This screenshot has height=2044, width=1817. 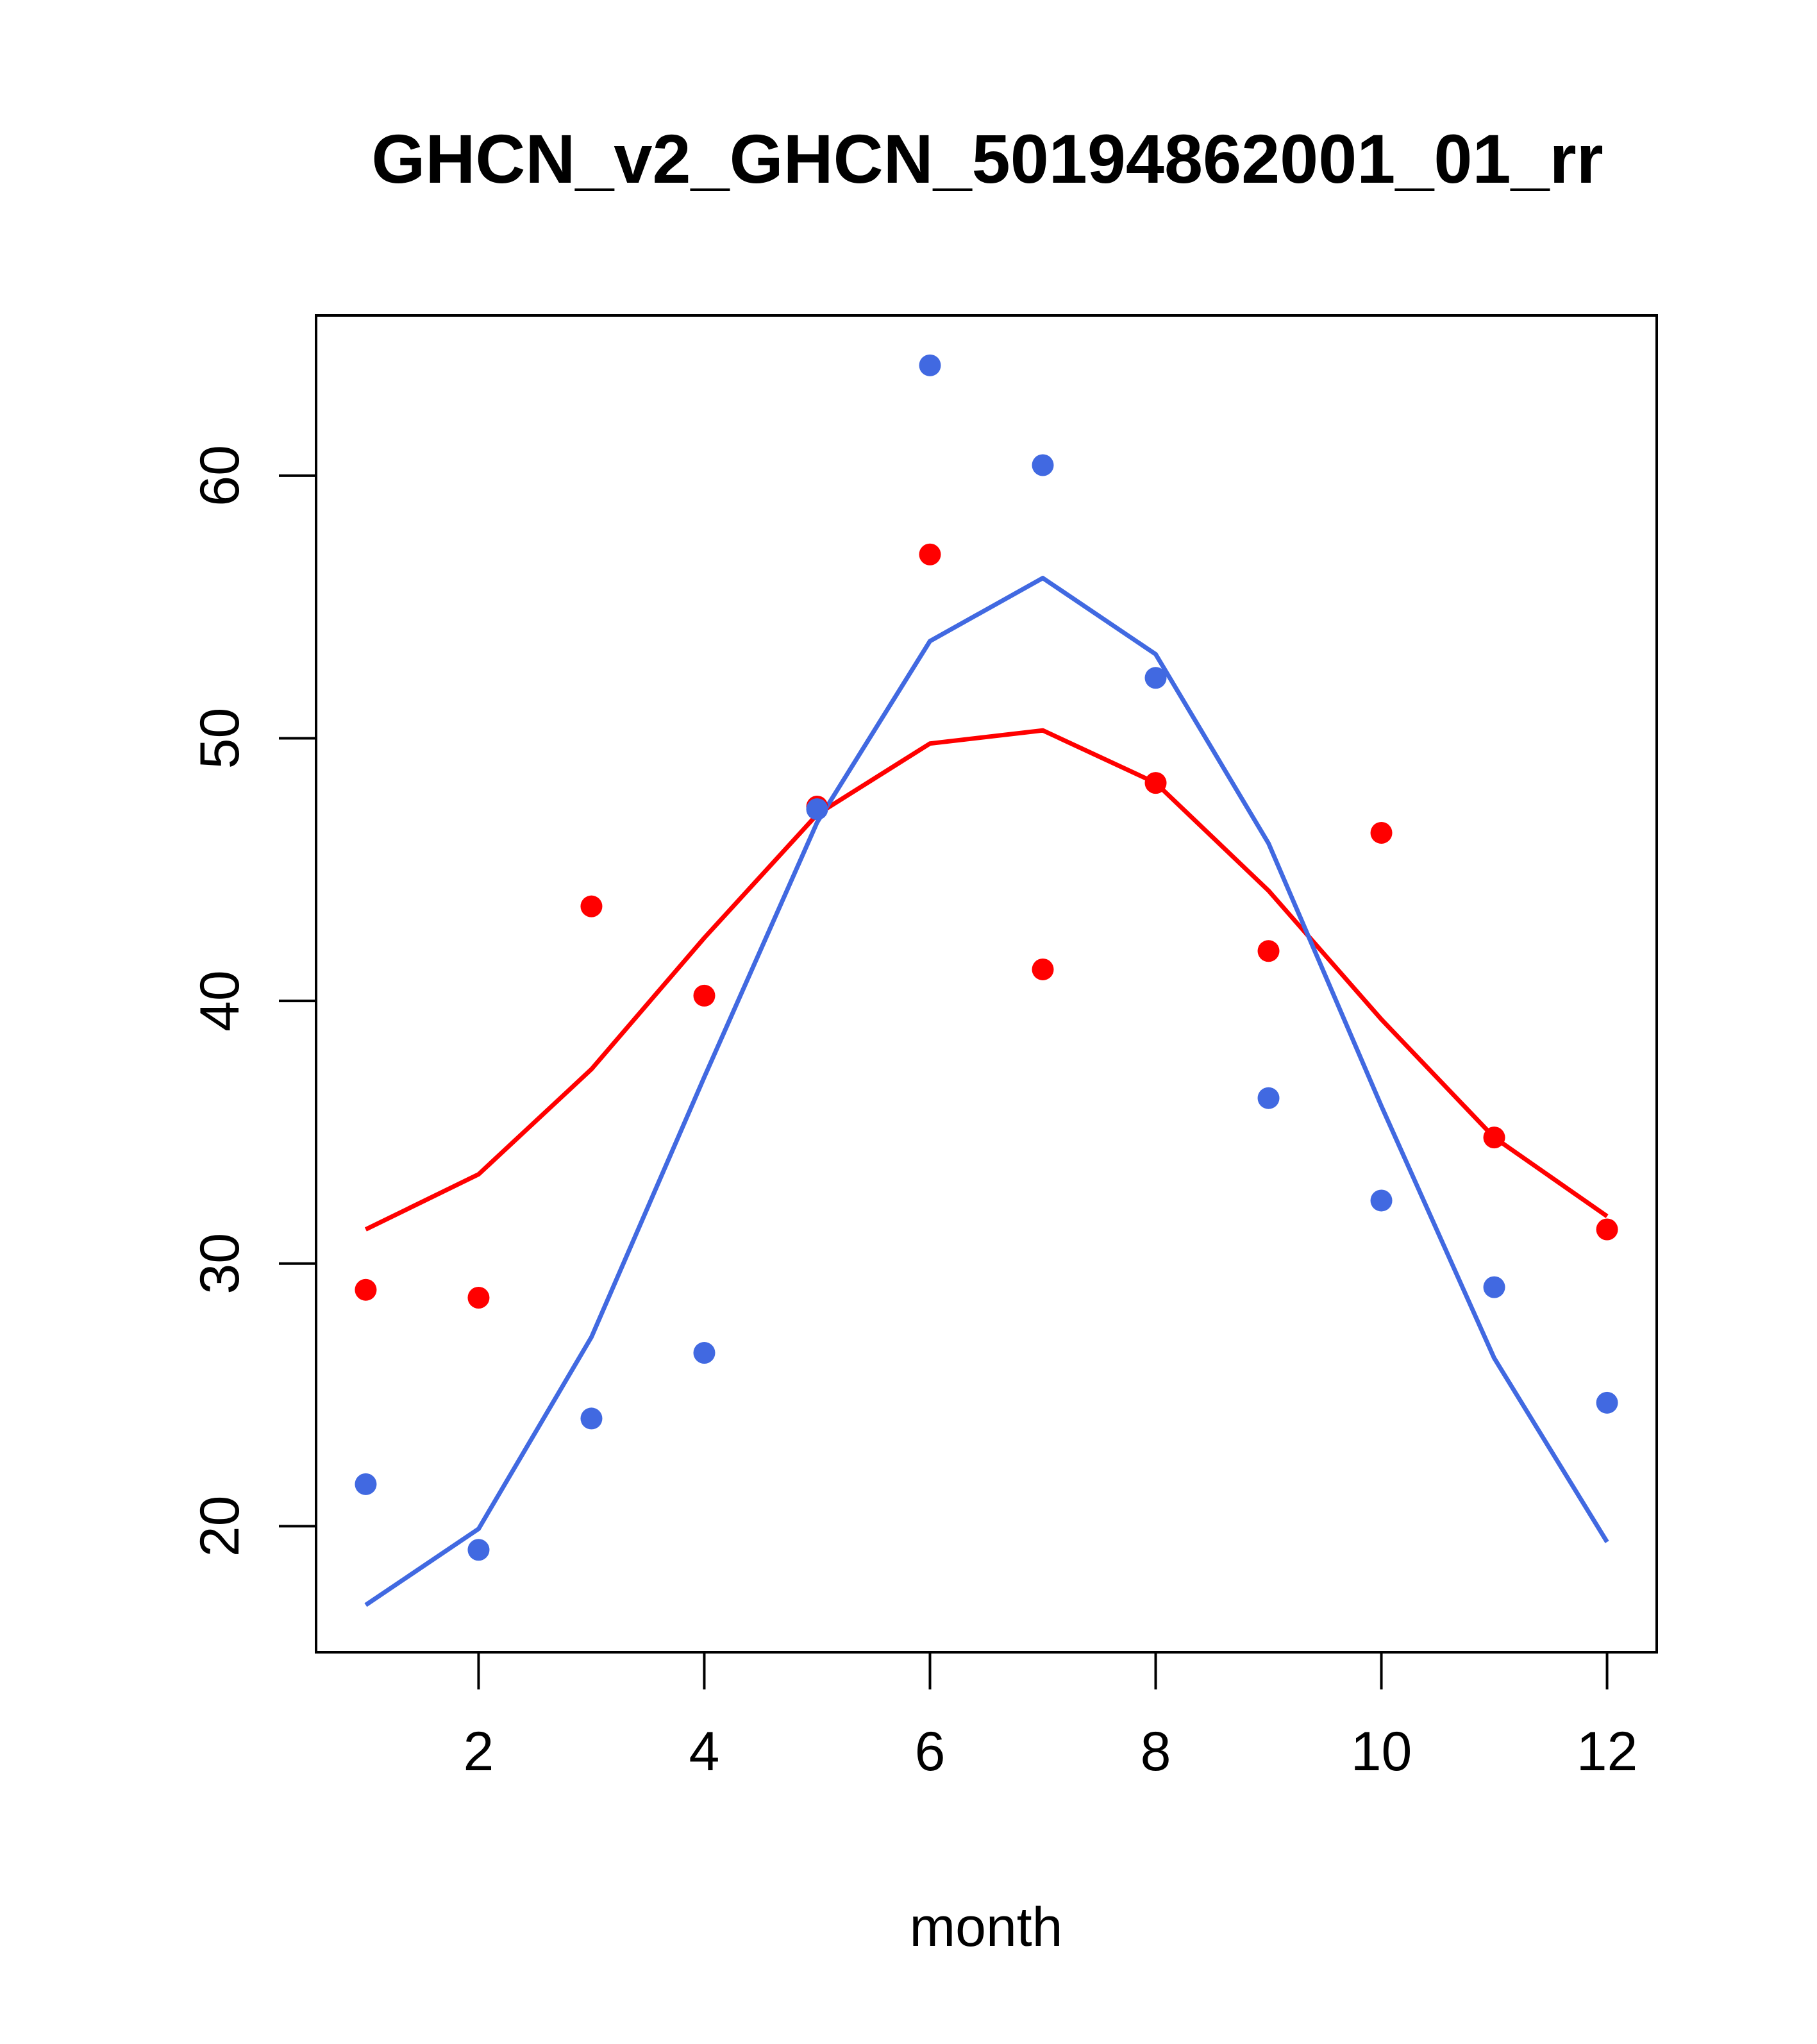 What do you see at coordinates (220, 1527) in the screenshot?
I see `y-tick-label: 20` at bounding box center [220, 1527].